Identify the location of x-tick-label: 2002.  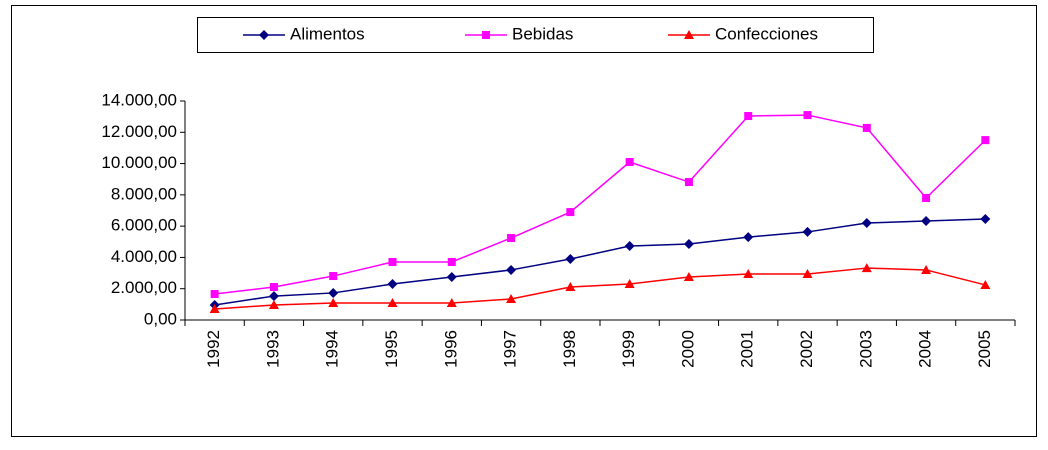
(806, 349).